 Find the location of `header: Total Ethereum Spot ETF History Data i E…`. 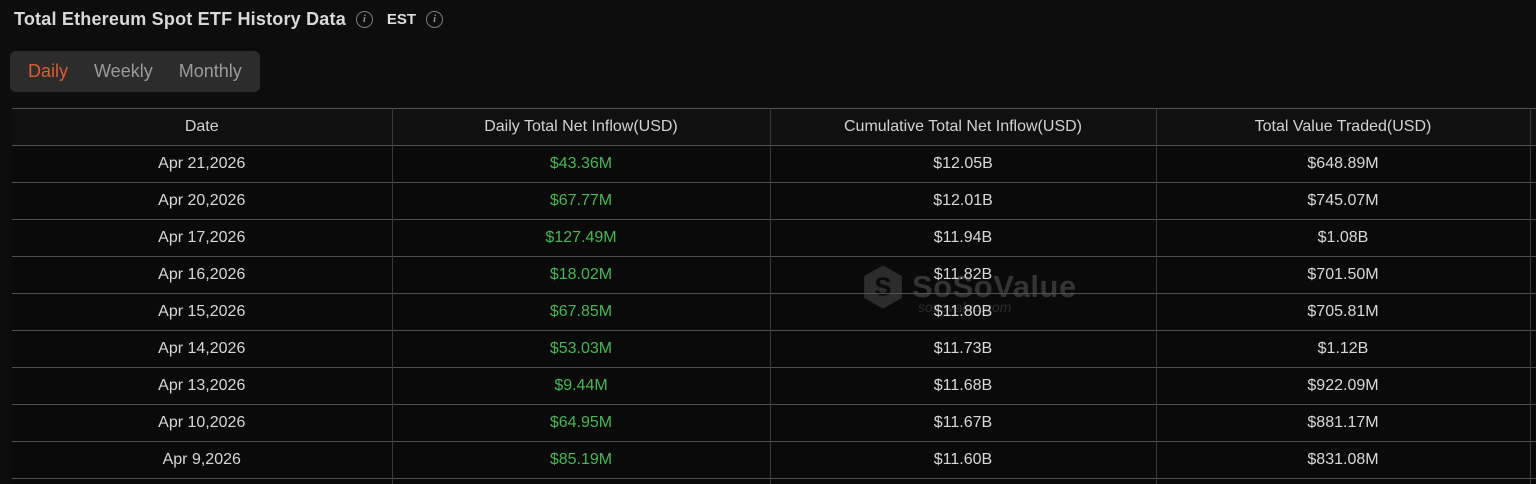

header: Total Ethereum Spot ETF History Data i E… is located at coordinates (229, 19).